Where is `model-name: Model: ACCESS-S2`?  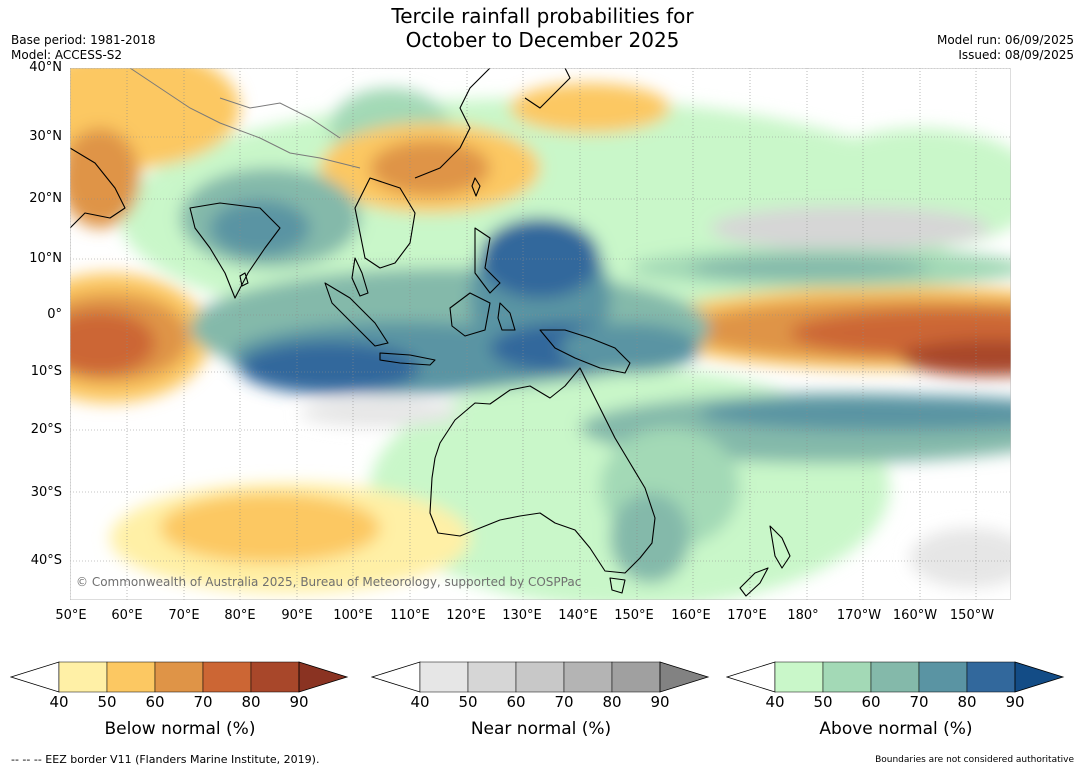
model-name: Model: ACCESS-S2 is located at coordinates (67, 55).